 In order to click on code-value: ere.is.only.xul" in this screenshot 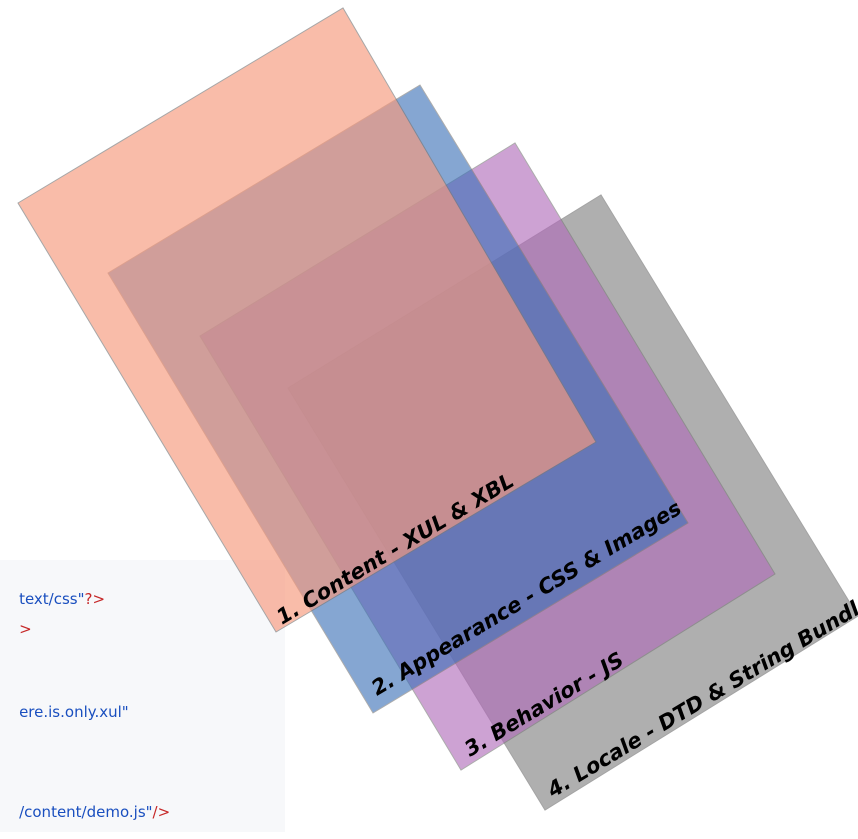, I will do `click(74, 712)`.